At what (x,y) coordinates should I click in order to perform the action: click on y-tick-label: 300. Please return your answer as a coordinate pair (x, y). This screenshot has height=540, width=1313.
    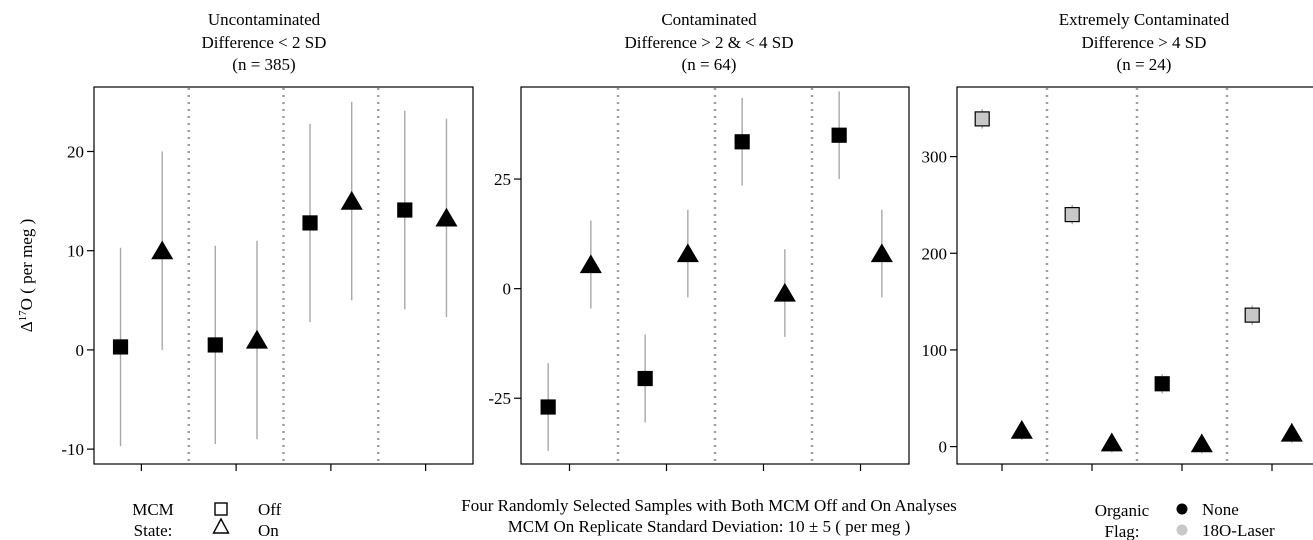
    Looking at the image, I should click on (935, 157).